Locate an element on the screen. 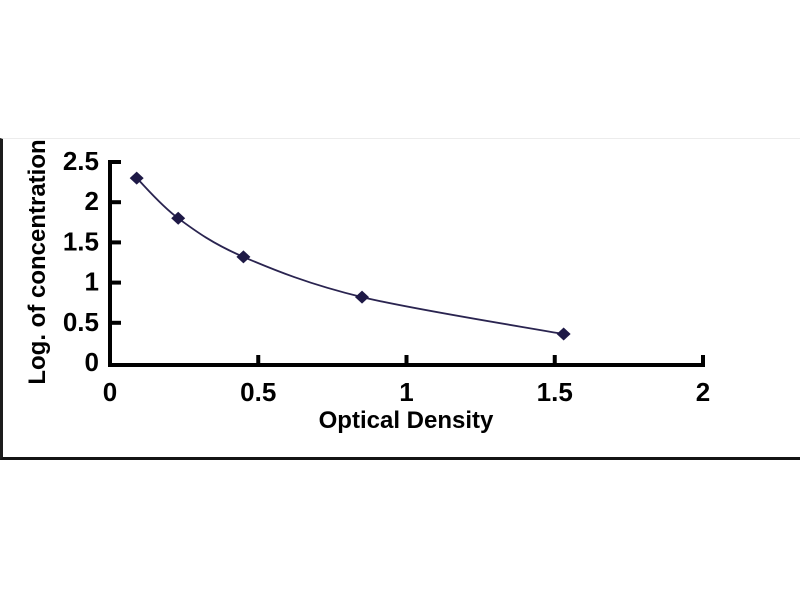 The height and width of the screenshot is (600, 800). y-axis-line is located at coordinates (110, 263).